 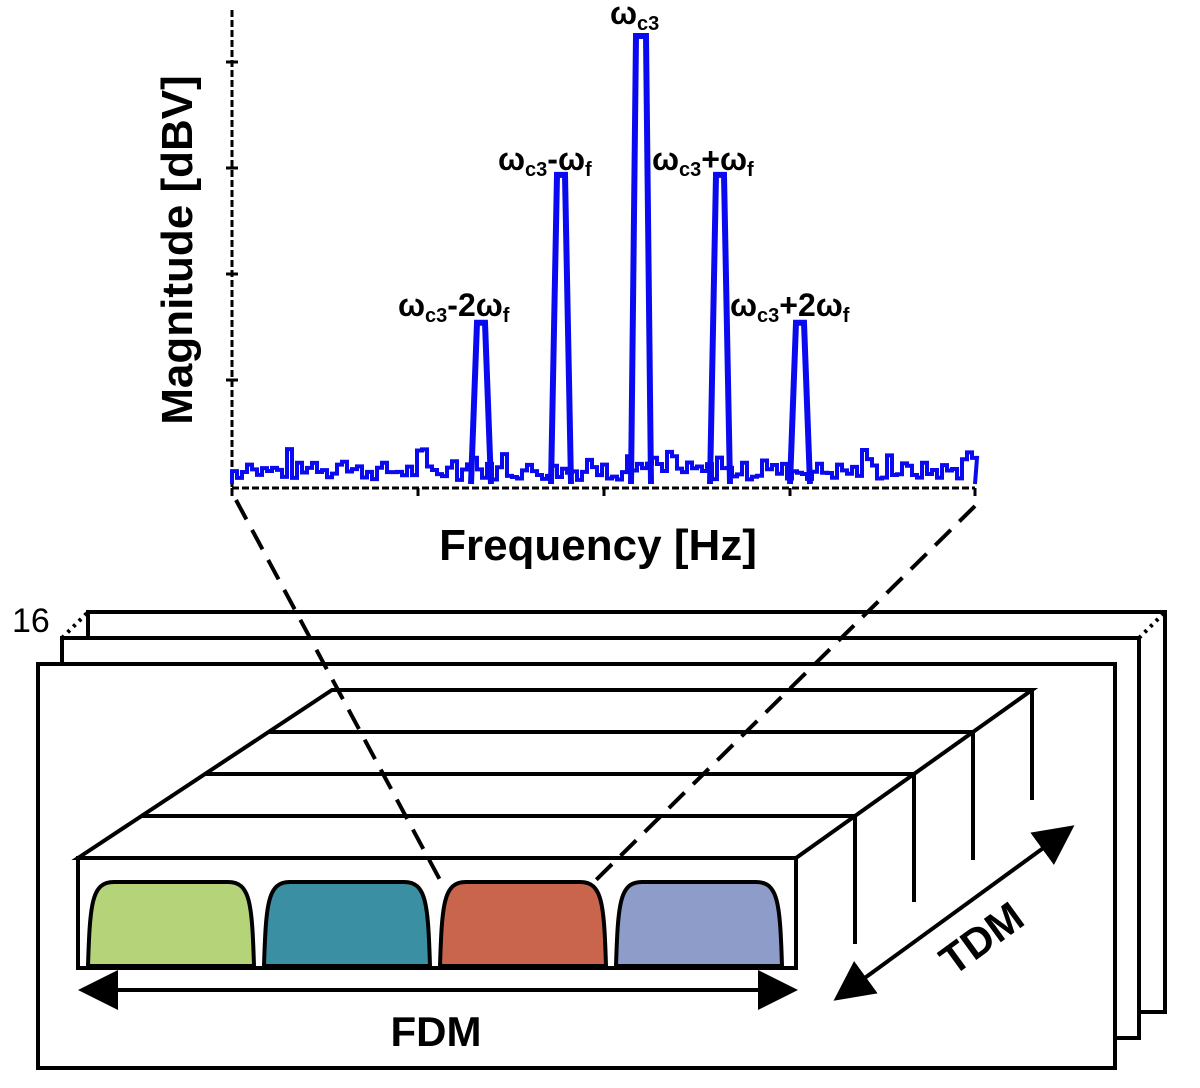 What do you see at coordinates (338, 690) in the screenshot?
I see `projection-left` at bounding box center [338, 690].